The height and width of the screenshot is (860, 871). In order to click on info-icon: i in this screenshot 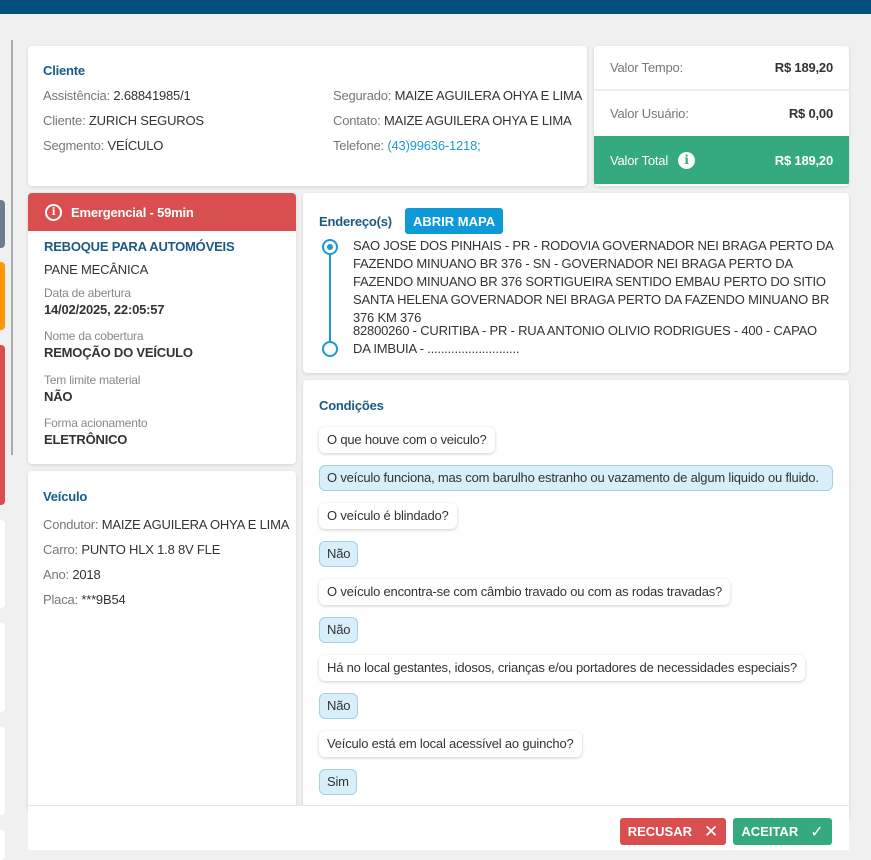, I will do `click(687, 160)`.